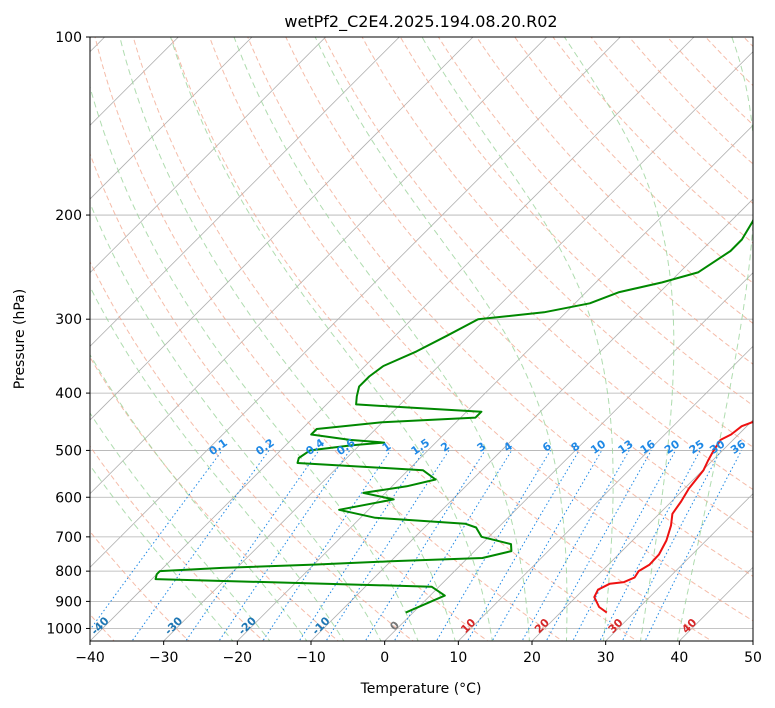 Image resolution: width=775 pixels, height=708 pixels. Describe the element at coordinates (90, 658) in the screenshot. I see `x-tick-label: −40` at that location.